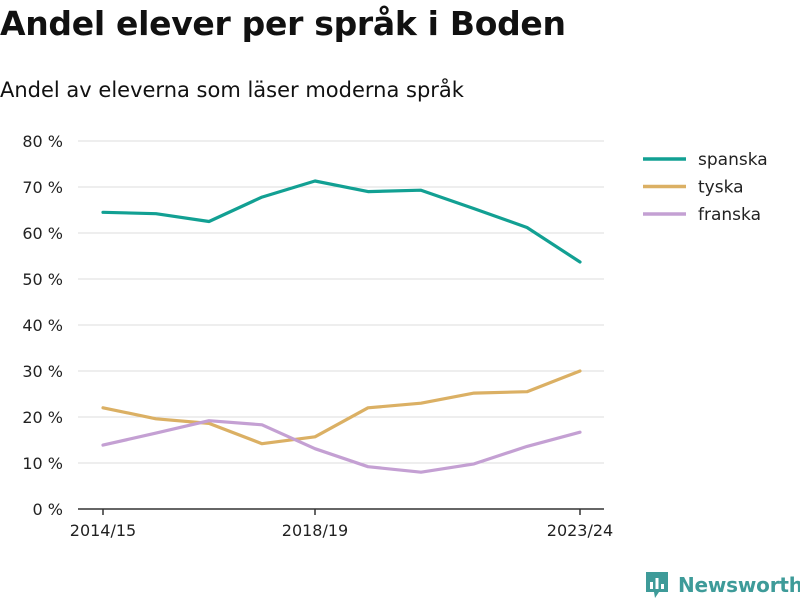 This screenshot has height=601, width=800. I want to click on y-tick-label: 40 %, so click(42, 325).